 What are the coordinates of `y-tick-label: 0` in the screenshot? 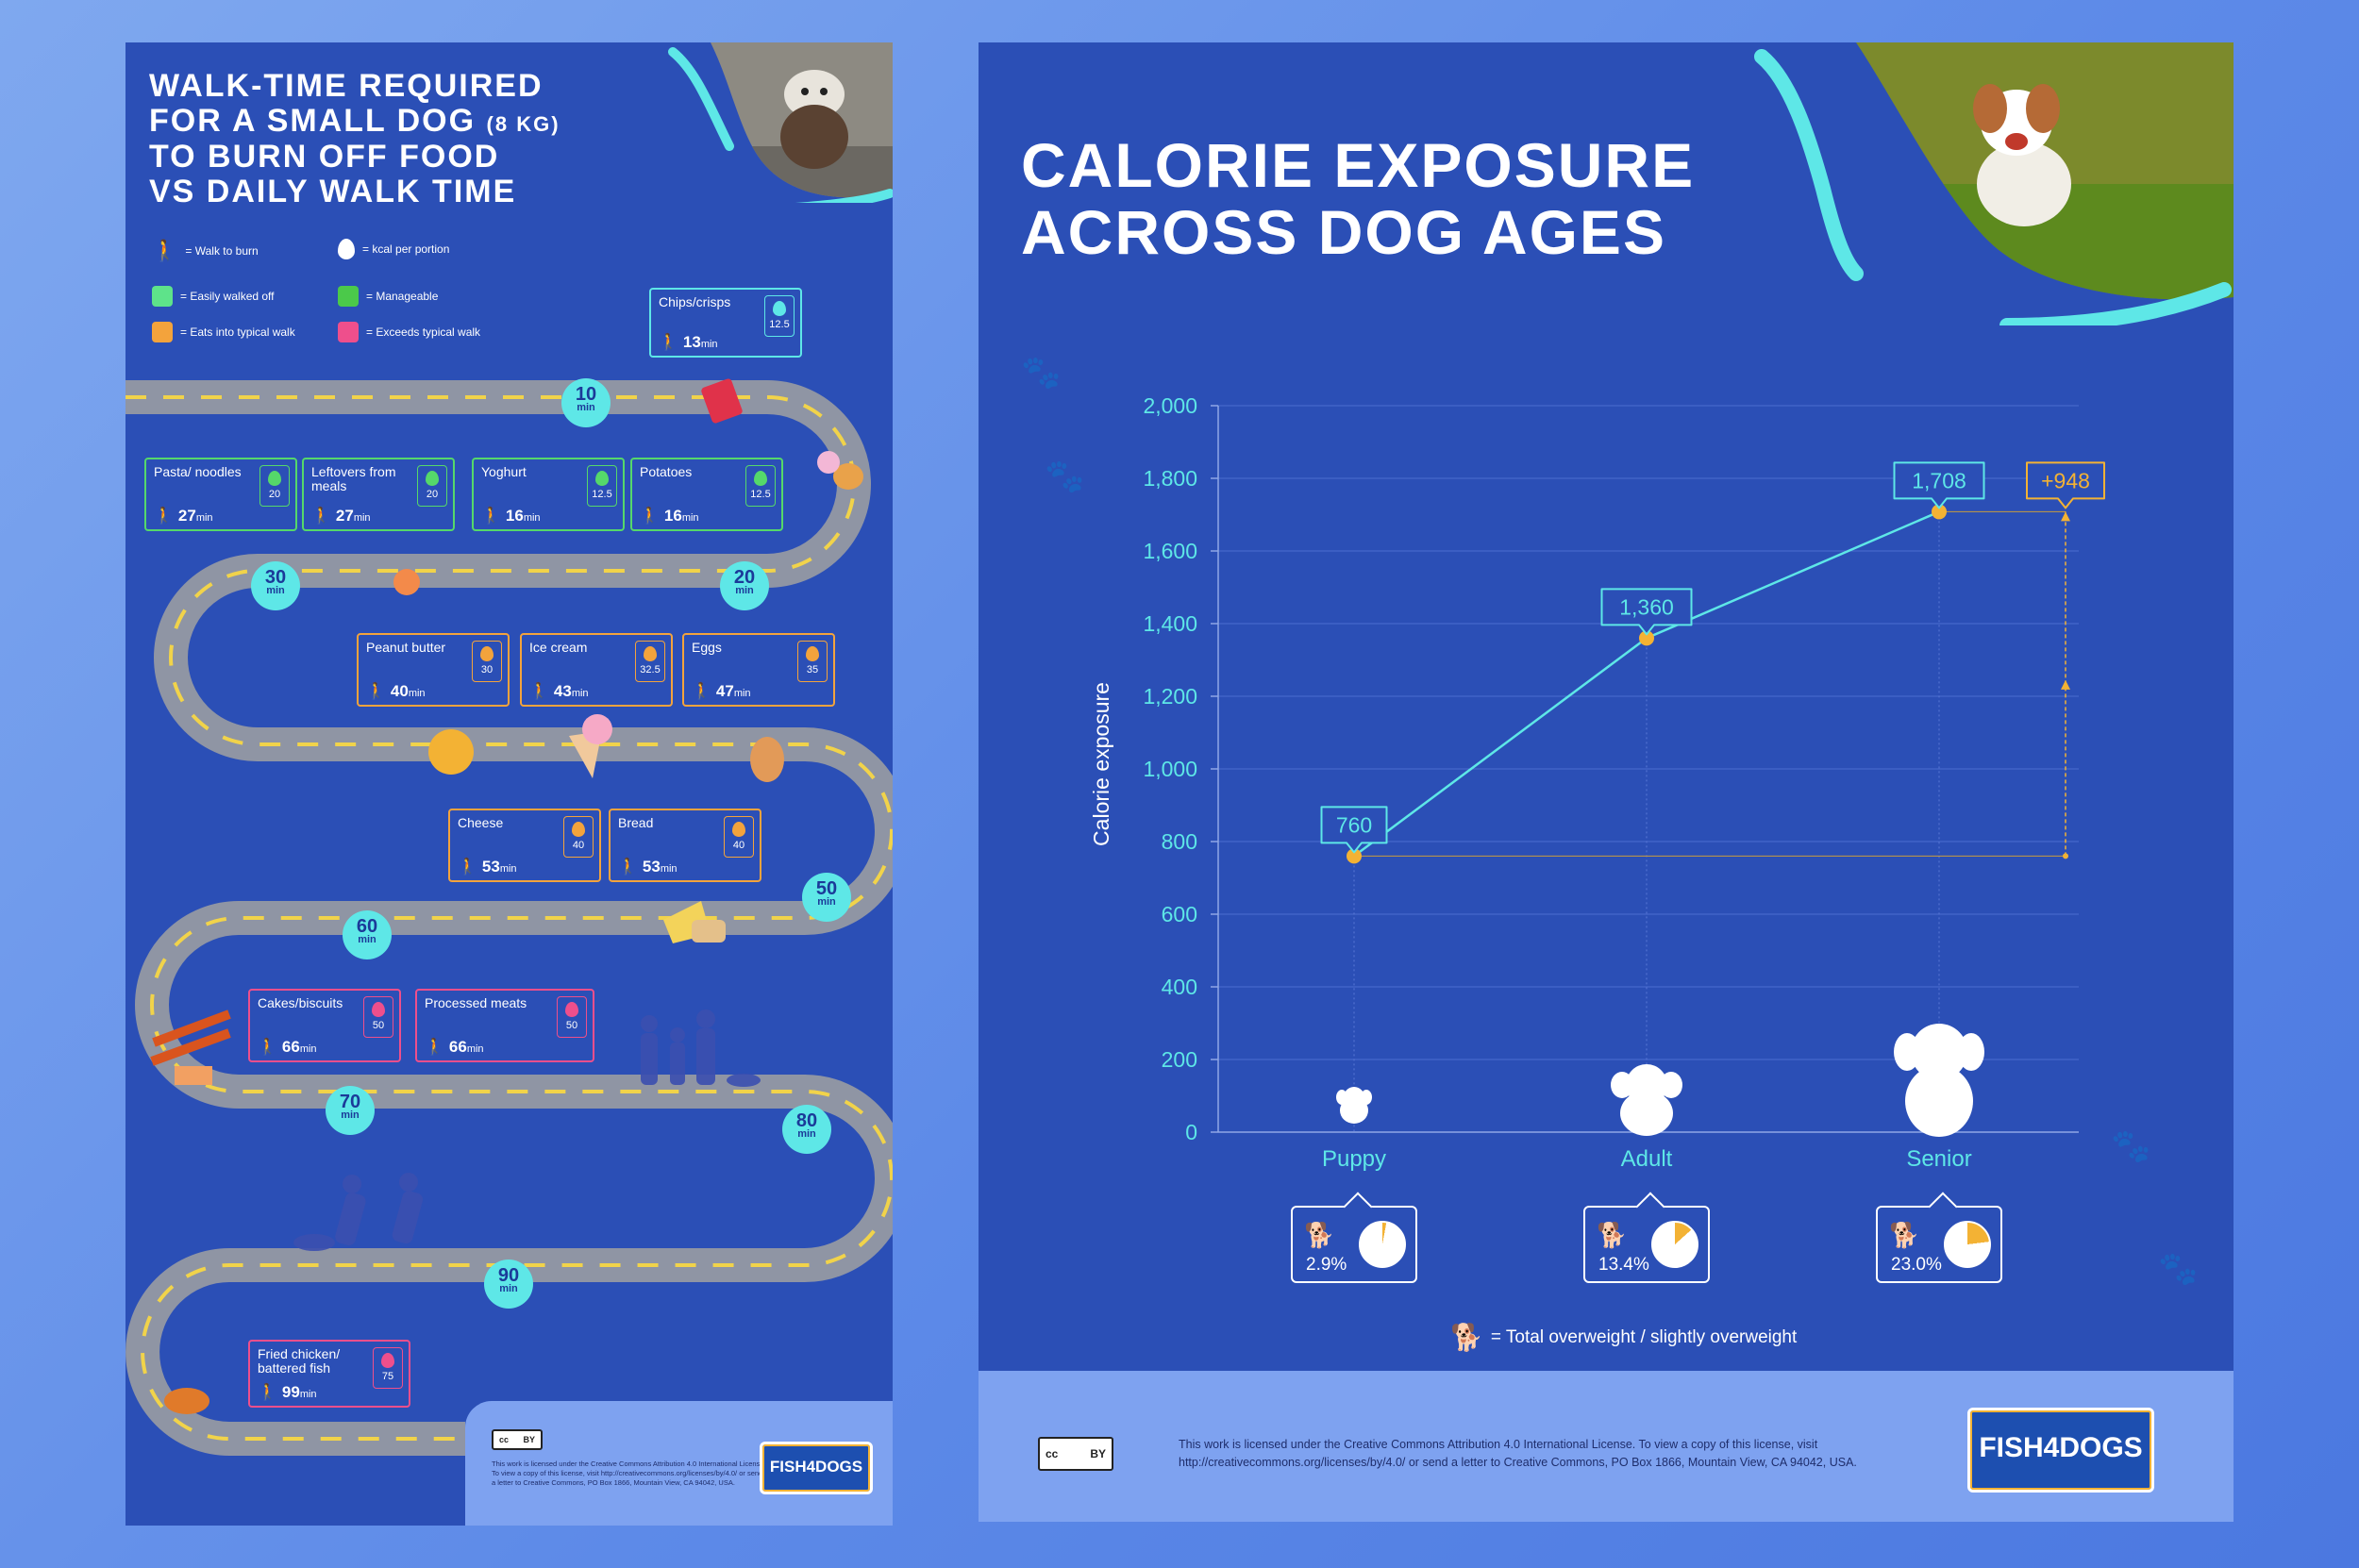 It's located at (1191, 1132).